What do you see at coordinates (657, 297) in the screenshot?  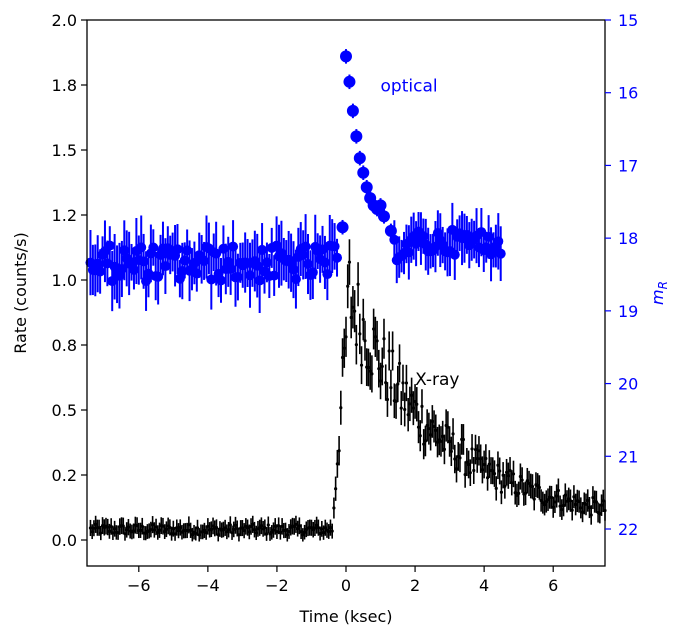 I see `y-axis-right-label-main: m` at bounding box center [657, 297].